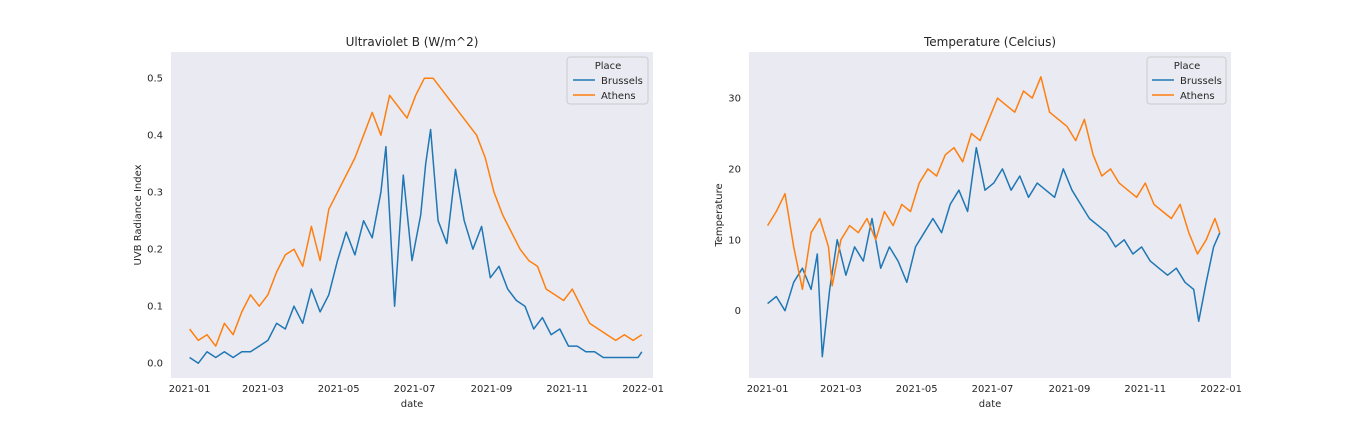  Describe the element at coordinates (155, 307) in the screenshot. I see `y-tick-label-uvb: 0.1` at that location.